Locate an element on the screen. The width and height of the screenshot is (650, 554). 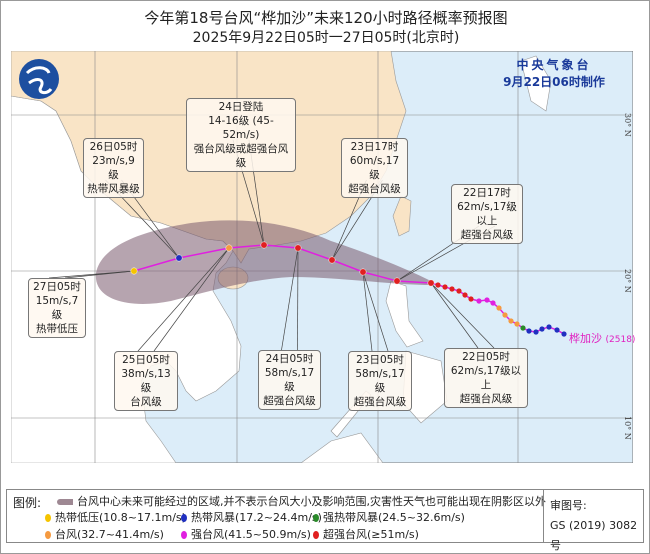
forecast-label-box: 26日05时 23m/s,9级热带风暴级 is located at coordinates (113, 168).